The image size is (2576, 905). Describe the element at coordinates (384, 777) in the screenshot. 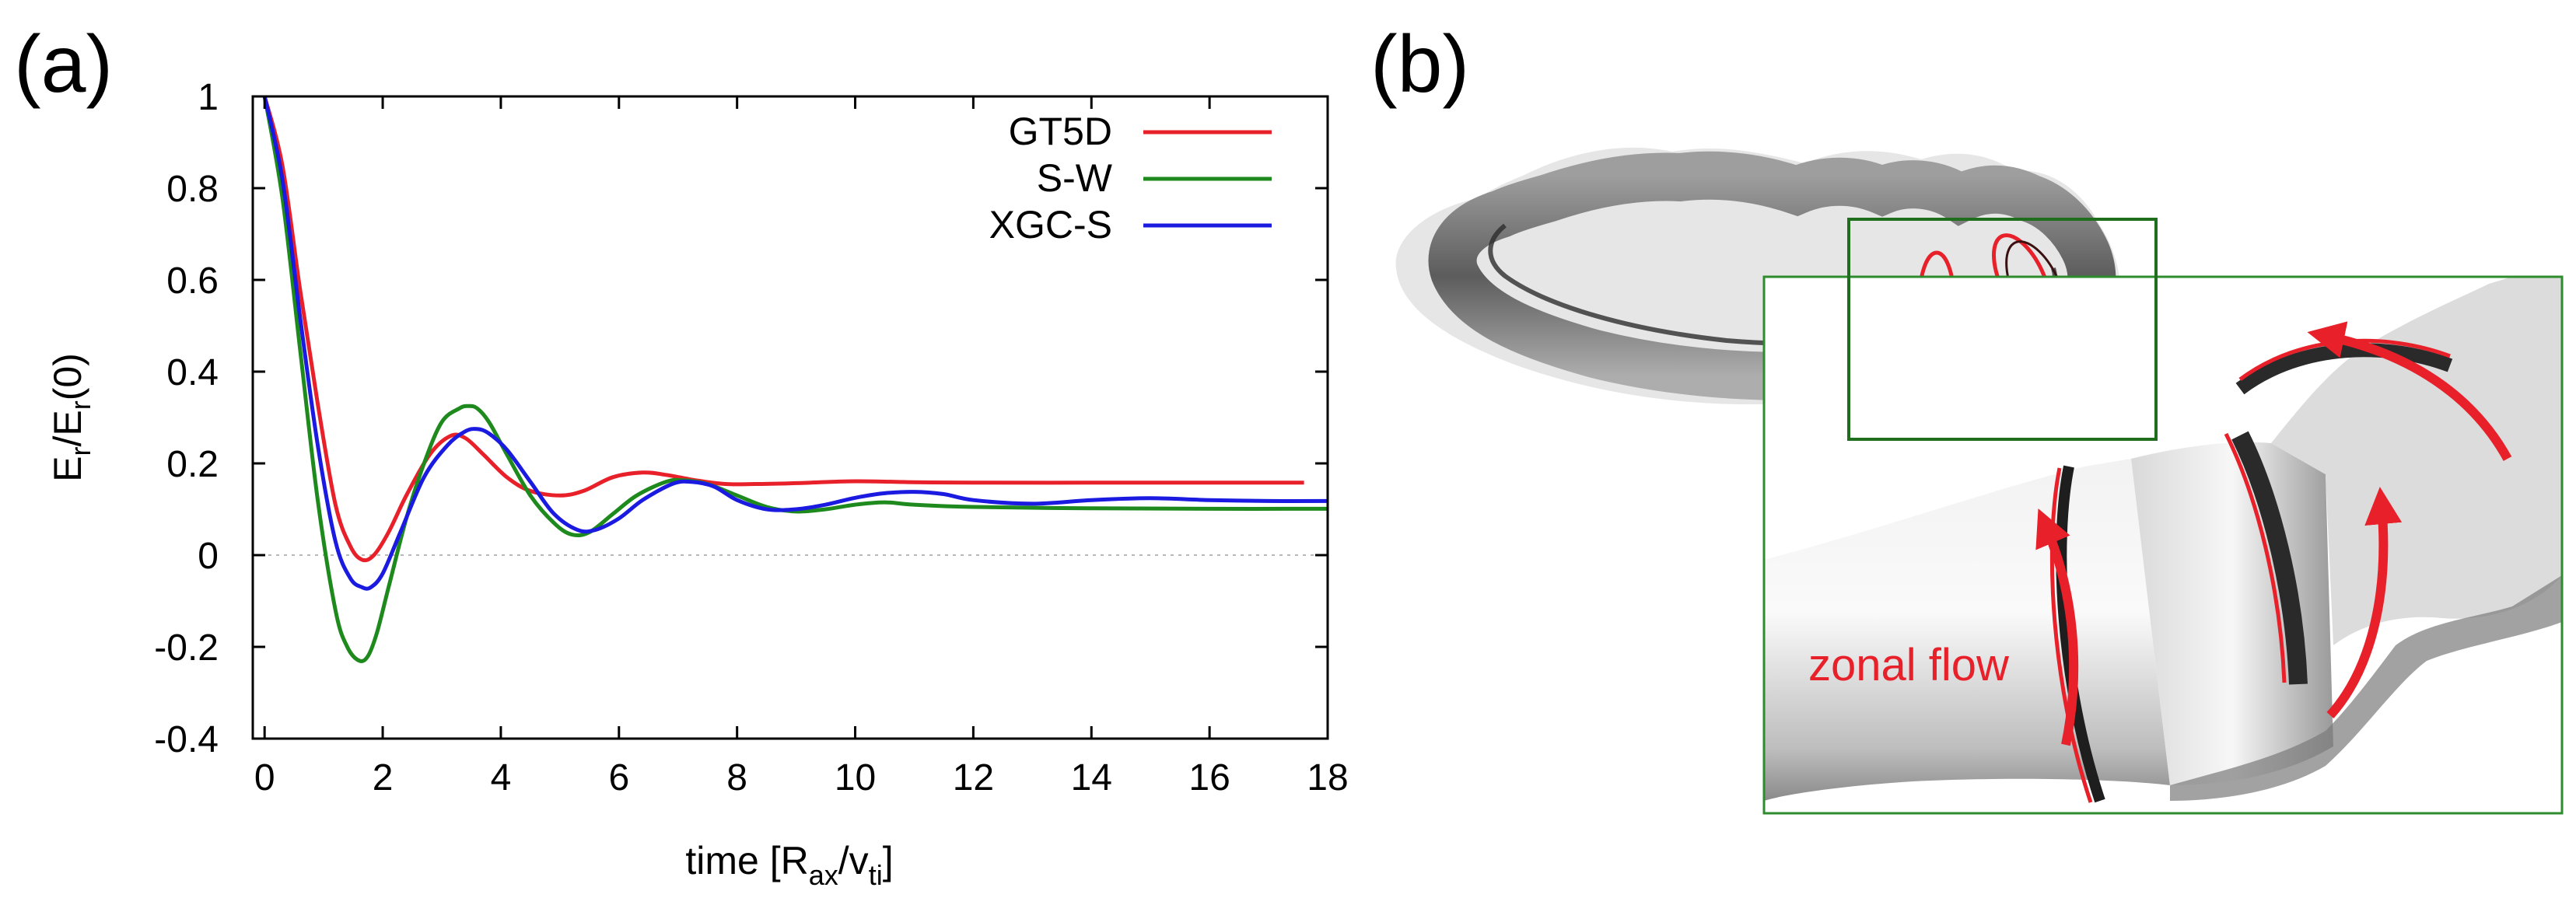

I see `x-tick-label-1: 2` at that location.